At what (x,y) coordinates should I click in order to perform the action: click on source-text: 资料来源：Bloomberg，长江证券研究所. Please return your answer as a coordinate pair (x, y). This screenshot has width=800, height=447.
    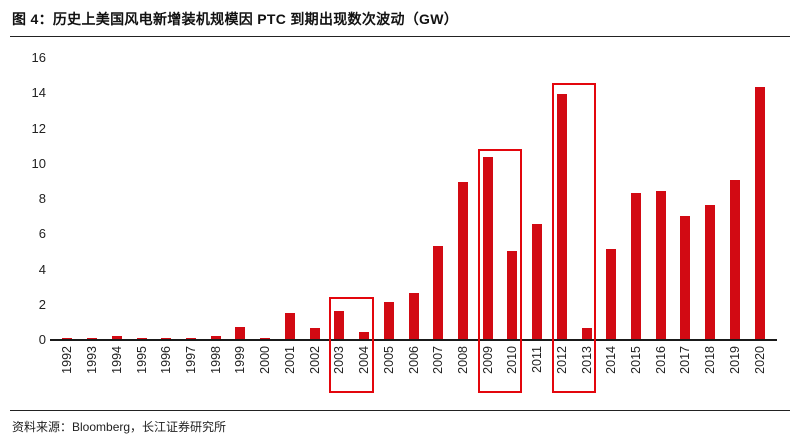
    Looking at the image, I should click on (119, 427).